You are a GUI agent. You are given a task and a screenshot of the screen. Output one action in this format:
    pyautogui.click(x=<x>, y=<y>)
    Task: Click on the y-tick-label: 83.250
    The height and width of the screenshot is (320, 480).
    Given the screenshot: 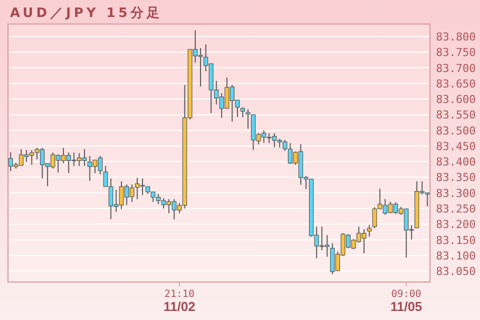 What is the action you would take?
    pyautogui.click(x=456, y=209)
    